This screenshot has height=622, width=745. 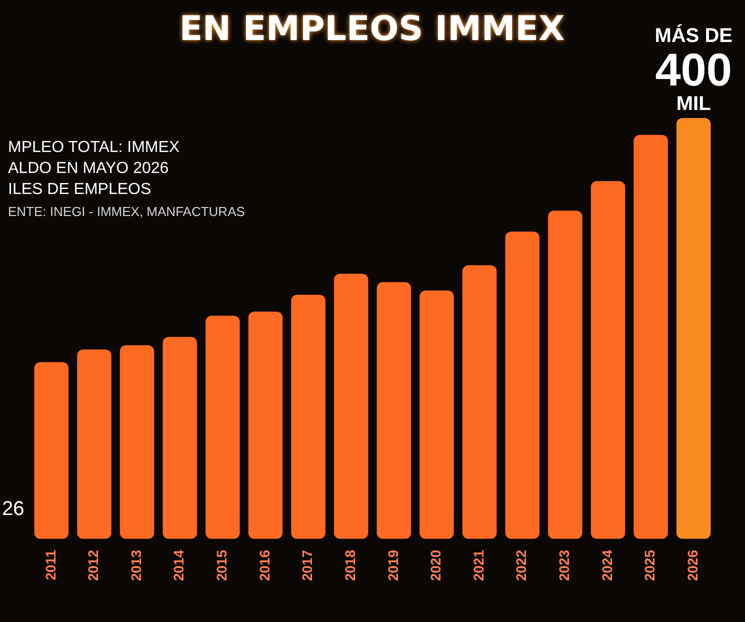 What do you see at coordinates (50, 565) in the screenshot?
I see `x-tick-label: 2011` at bounding box center [50, 565].